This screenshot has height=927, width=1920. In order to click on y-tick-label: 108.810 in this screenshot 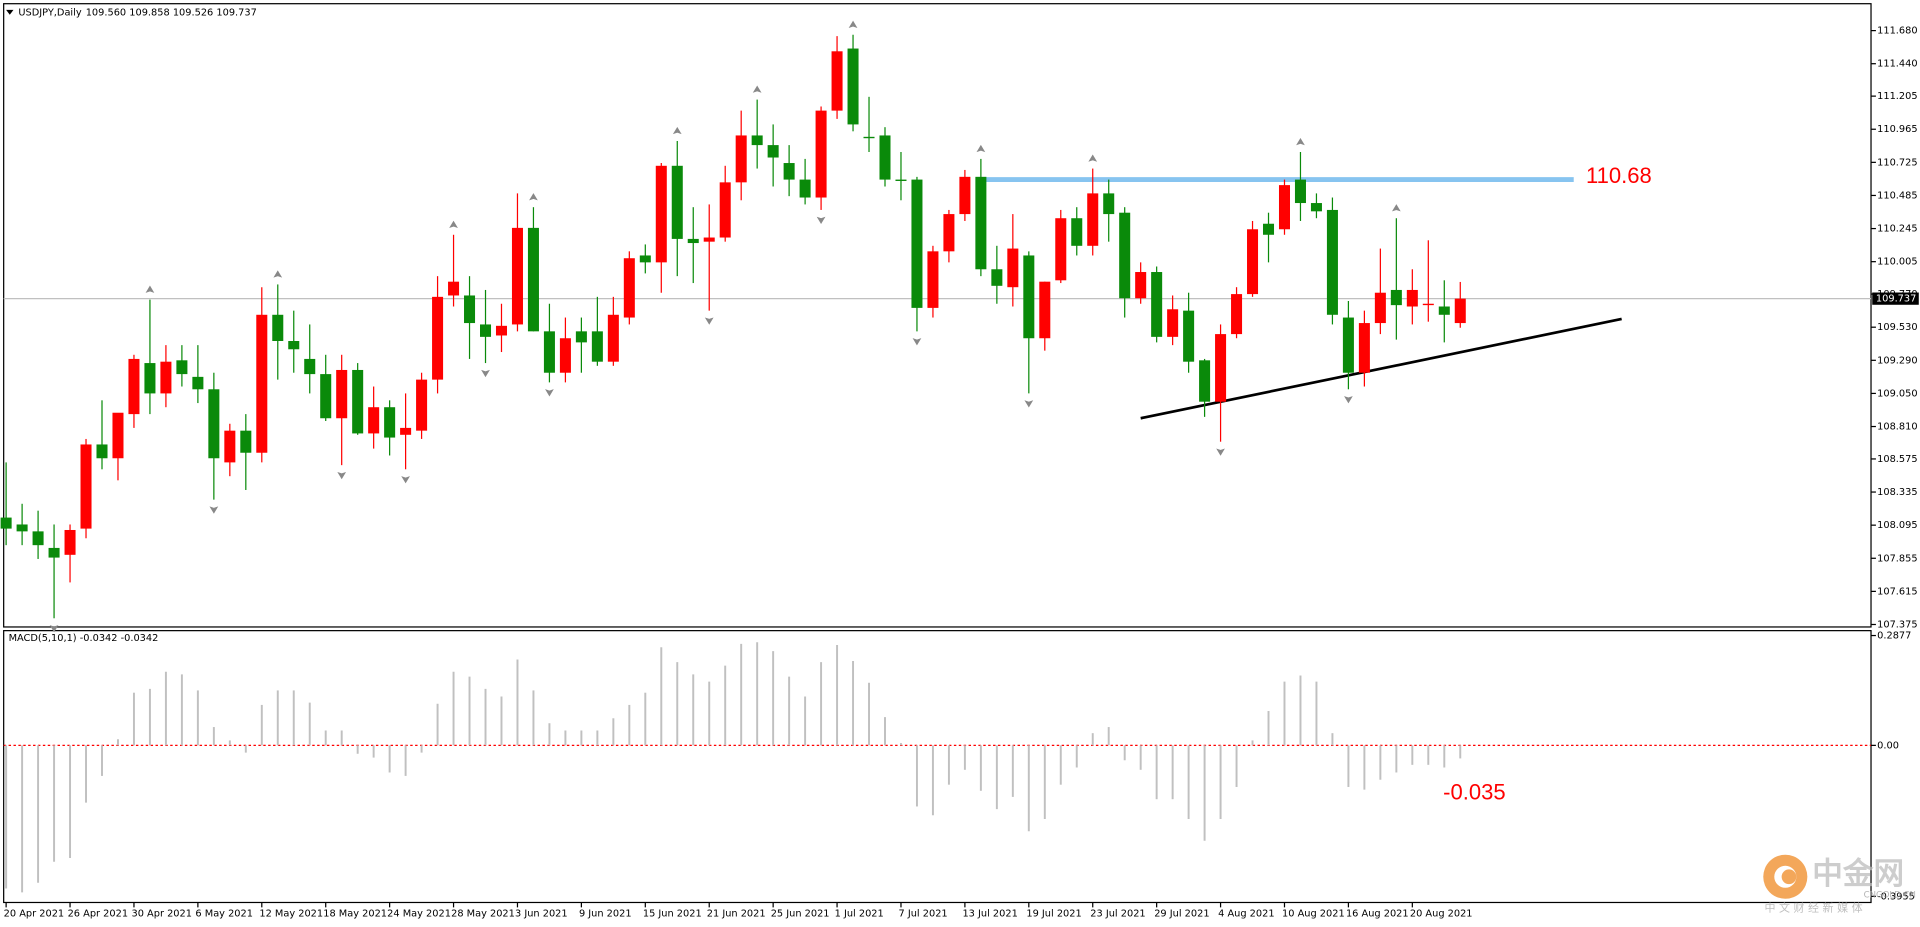, I will do `click(1897, 427)`.